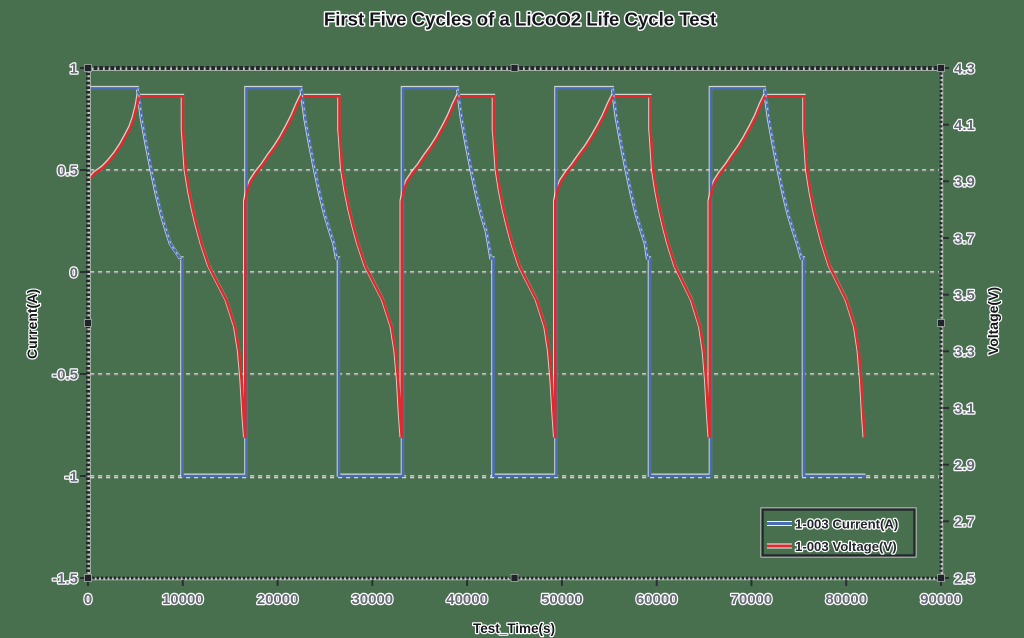 The height and width of the screenshot is (638, 1024). I want to click on svg-text: 30000, so click(372, 599).